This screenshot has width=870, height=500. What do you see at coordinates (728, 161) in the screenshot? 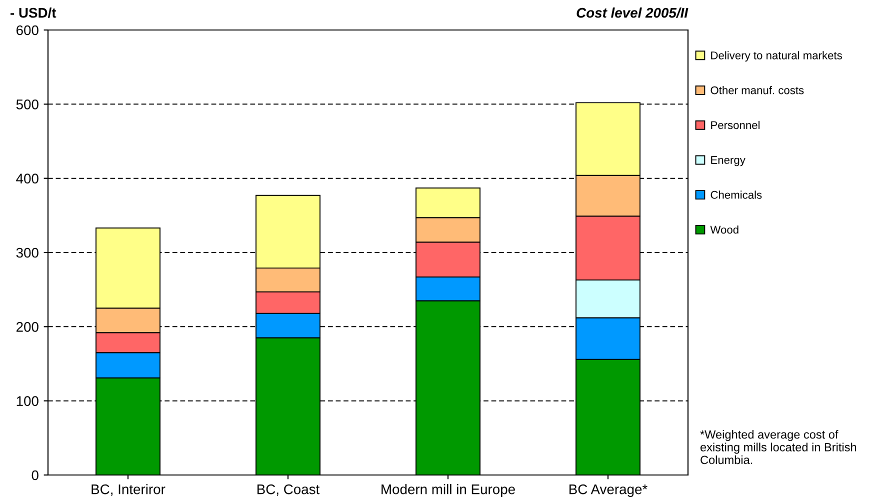
I see `legend-label: Energy` at bounding box center [728, 161].